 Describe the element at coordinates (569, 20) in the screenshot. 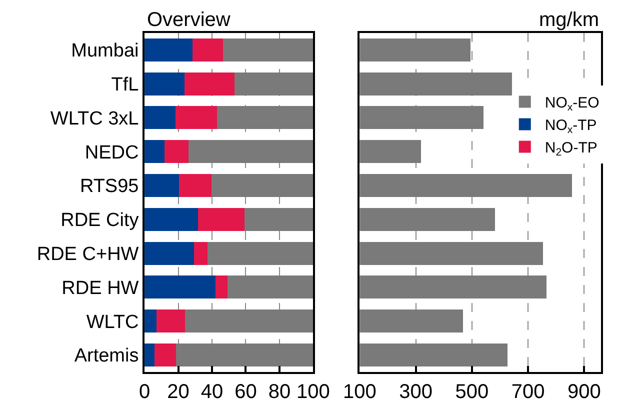

I see `chart-title: mg/km` at that location.